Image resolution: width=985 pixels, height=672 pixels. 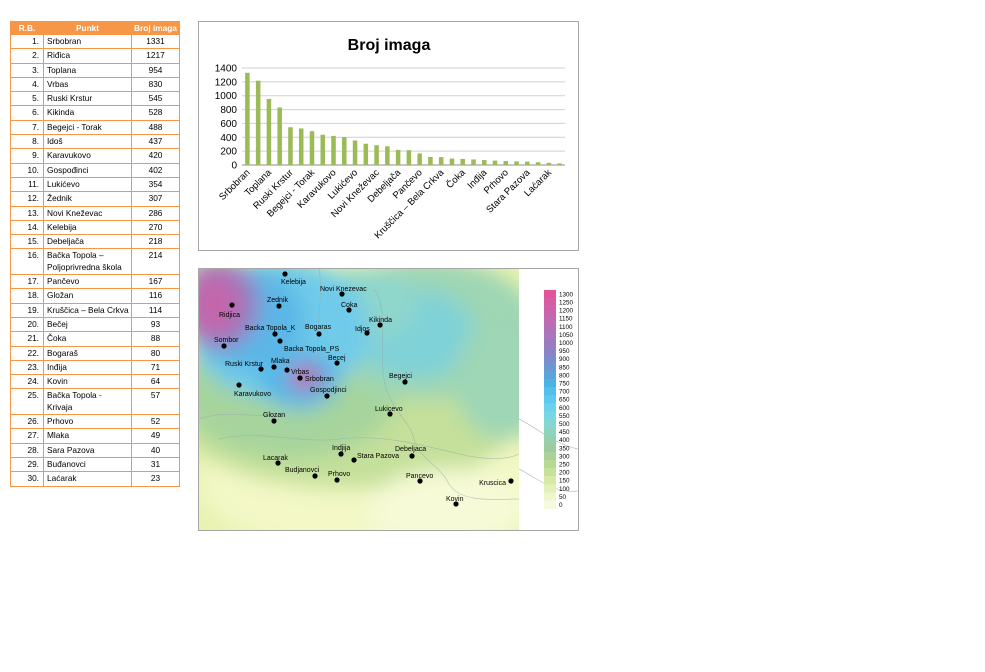 I want to click on row-number: 30., so click(x=27, y=479).